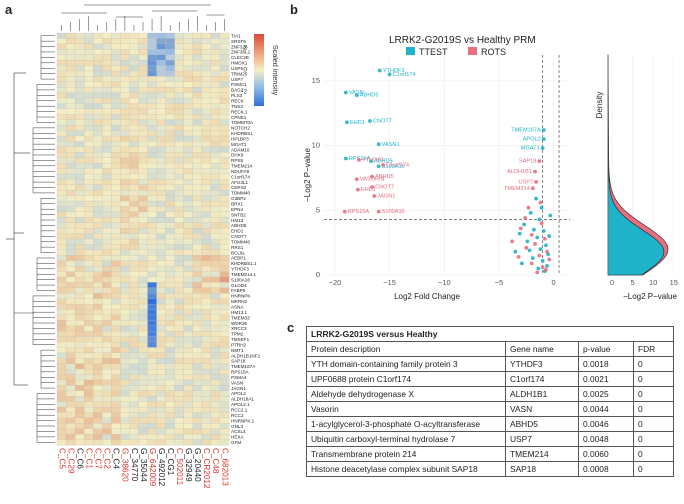 The image size is (684, 504). Describe the element at coordinates (653, 349) in the screenshot. I see `col-fdr: FDR` at that location.